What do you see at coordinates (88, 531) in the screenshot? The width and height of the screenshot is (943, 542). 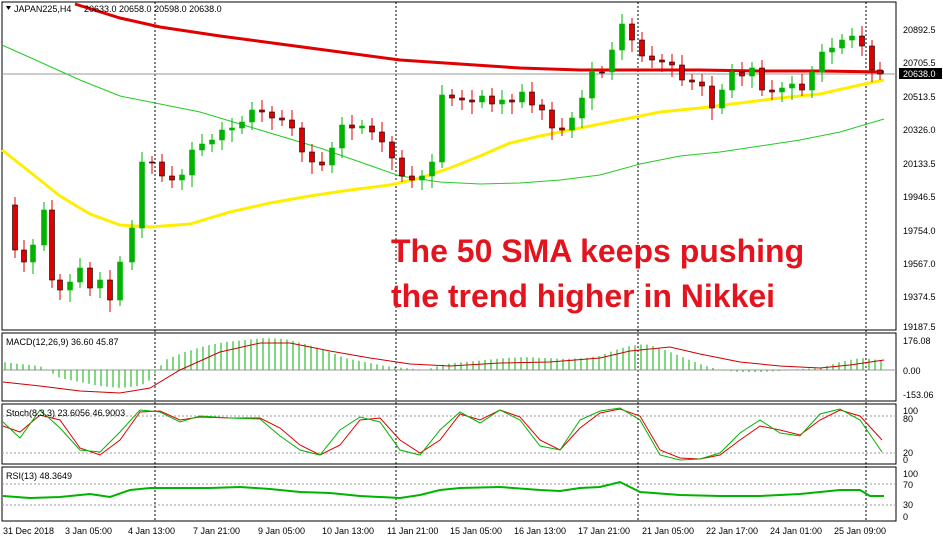 I see `time-label: 3 Jan 05:00` at bounding box center [88, 531].